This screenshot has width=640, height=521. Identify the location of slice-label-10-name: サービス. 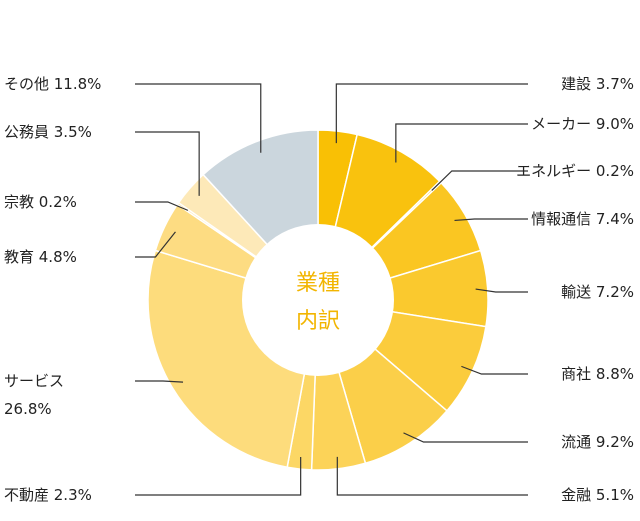
(34, 381).